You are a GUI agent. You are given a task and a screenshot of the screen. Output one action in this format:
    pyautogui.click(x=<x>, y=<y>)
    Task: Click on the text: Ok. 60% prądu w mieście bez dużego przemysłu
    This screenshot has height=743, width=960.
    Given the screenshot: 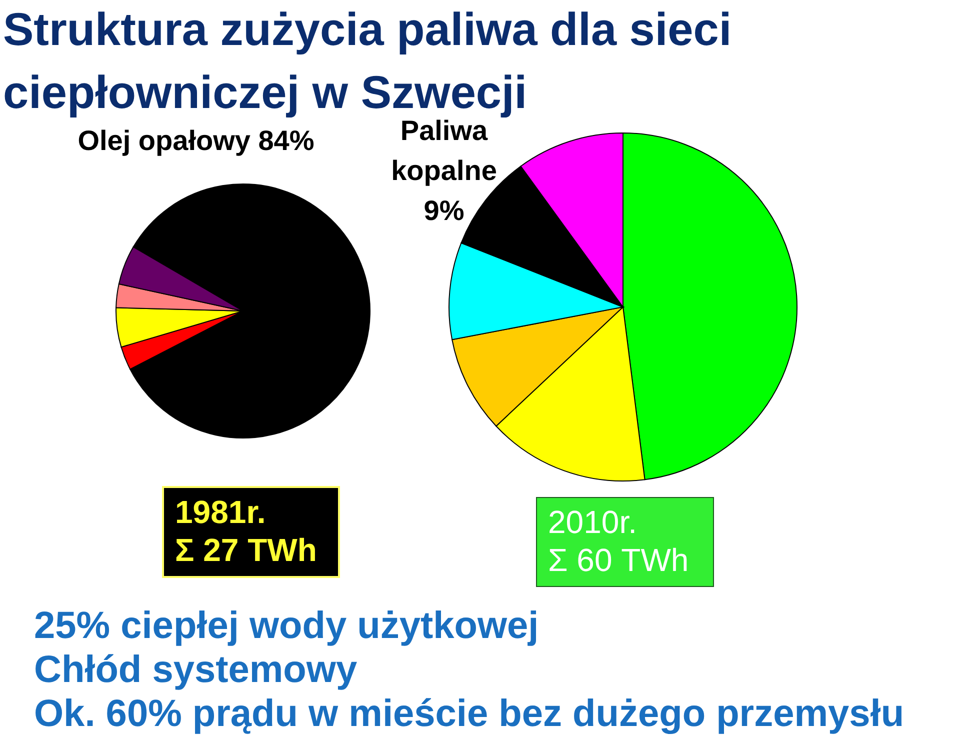 What is the action you would take?
    pyautogui.click(x=470, y=714)
    